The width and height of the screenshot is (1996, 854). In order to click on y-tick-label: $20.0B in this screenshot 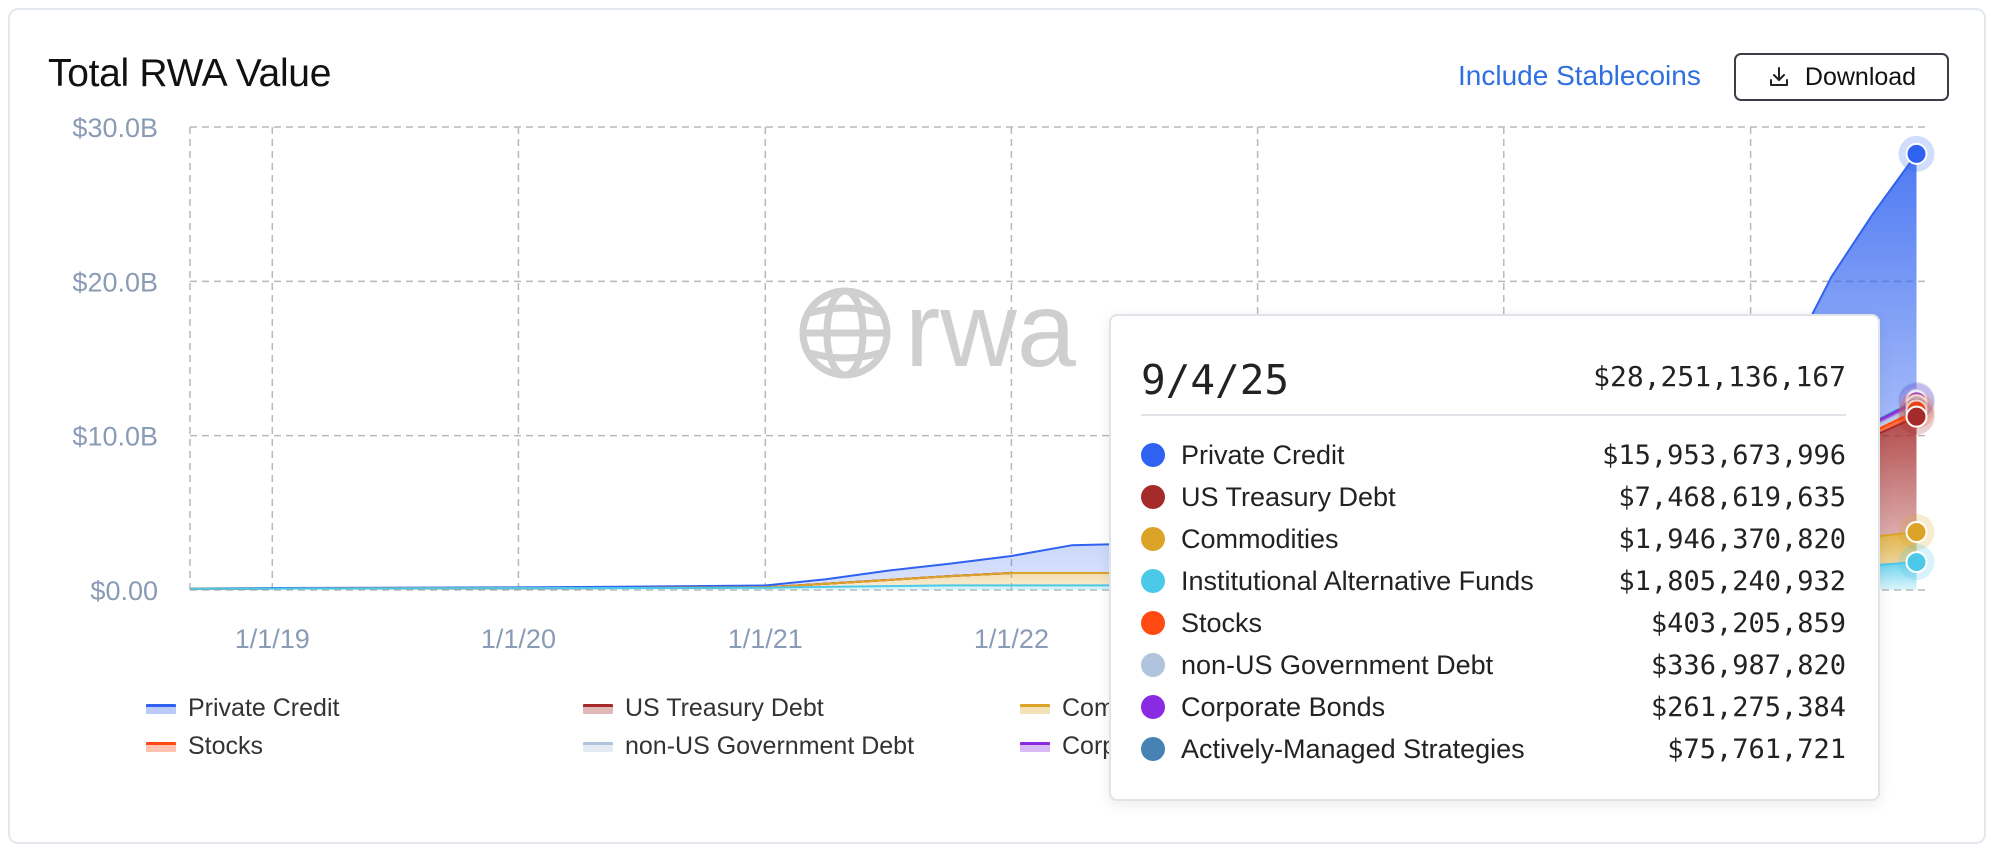, I will do `click(115, 282)`.